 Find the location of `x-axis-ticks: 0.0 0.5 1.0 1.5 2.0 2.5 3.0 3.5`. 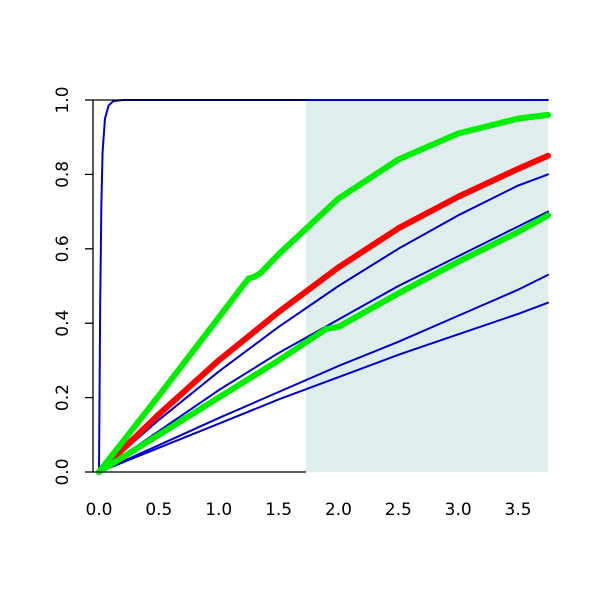

x-axis-ticks: 0.0 0.5 1.0 1.5 2.0 2.5 3.0 3.5 is located at coordinates (308, 510).